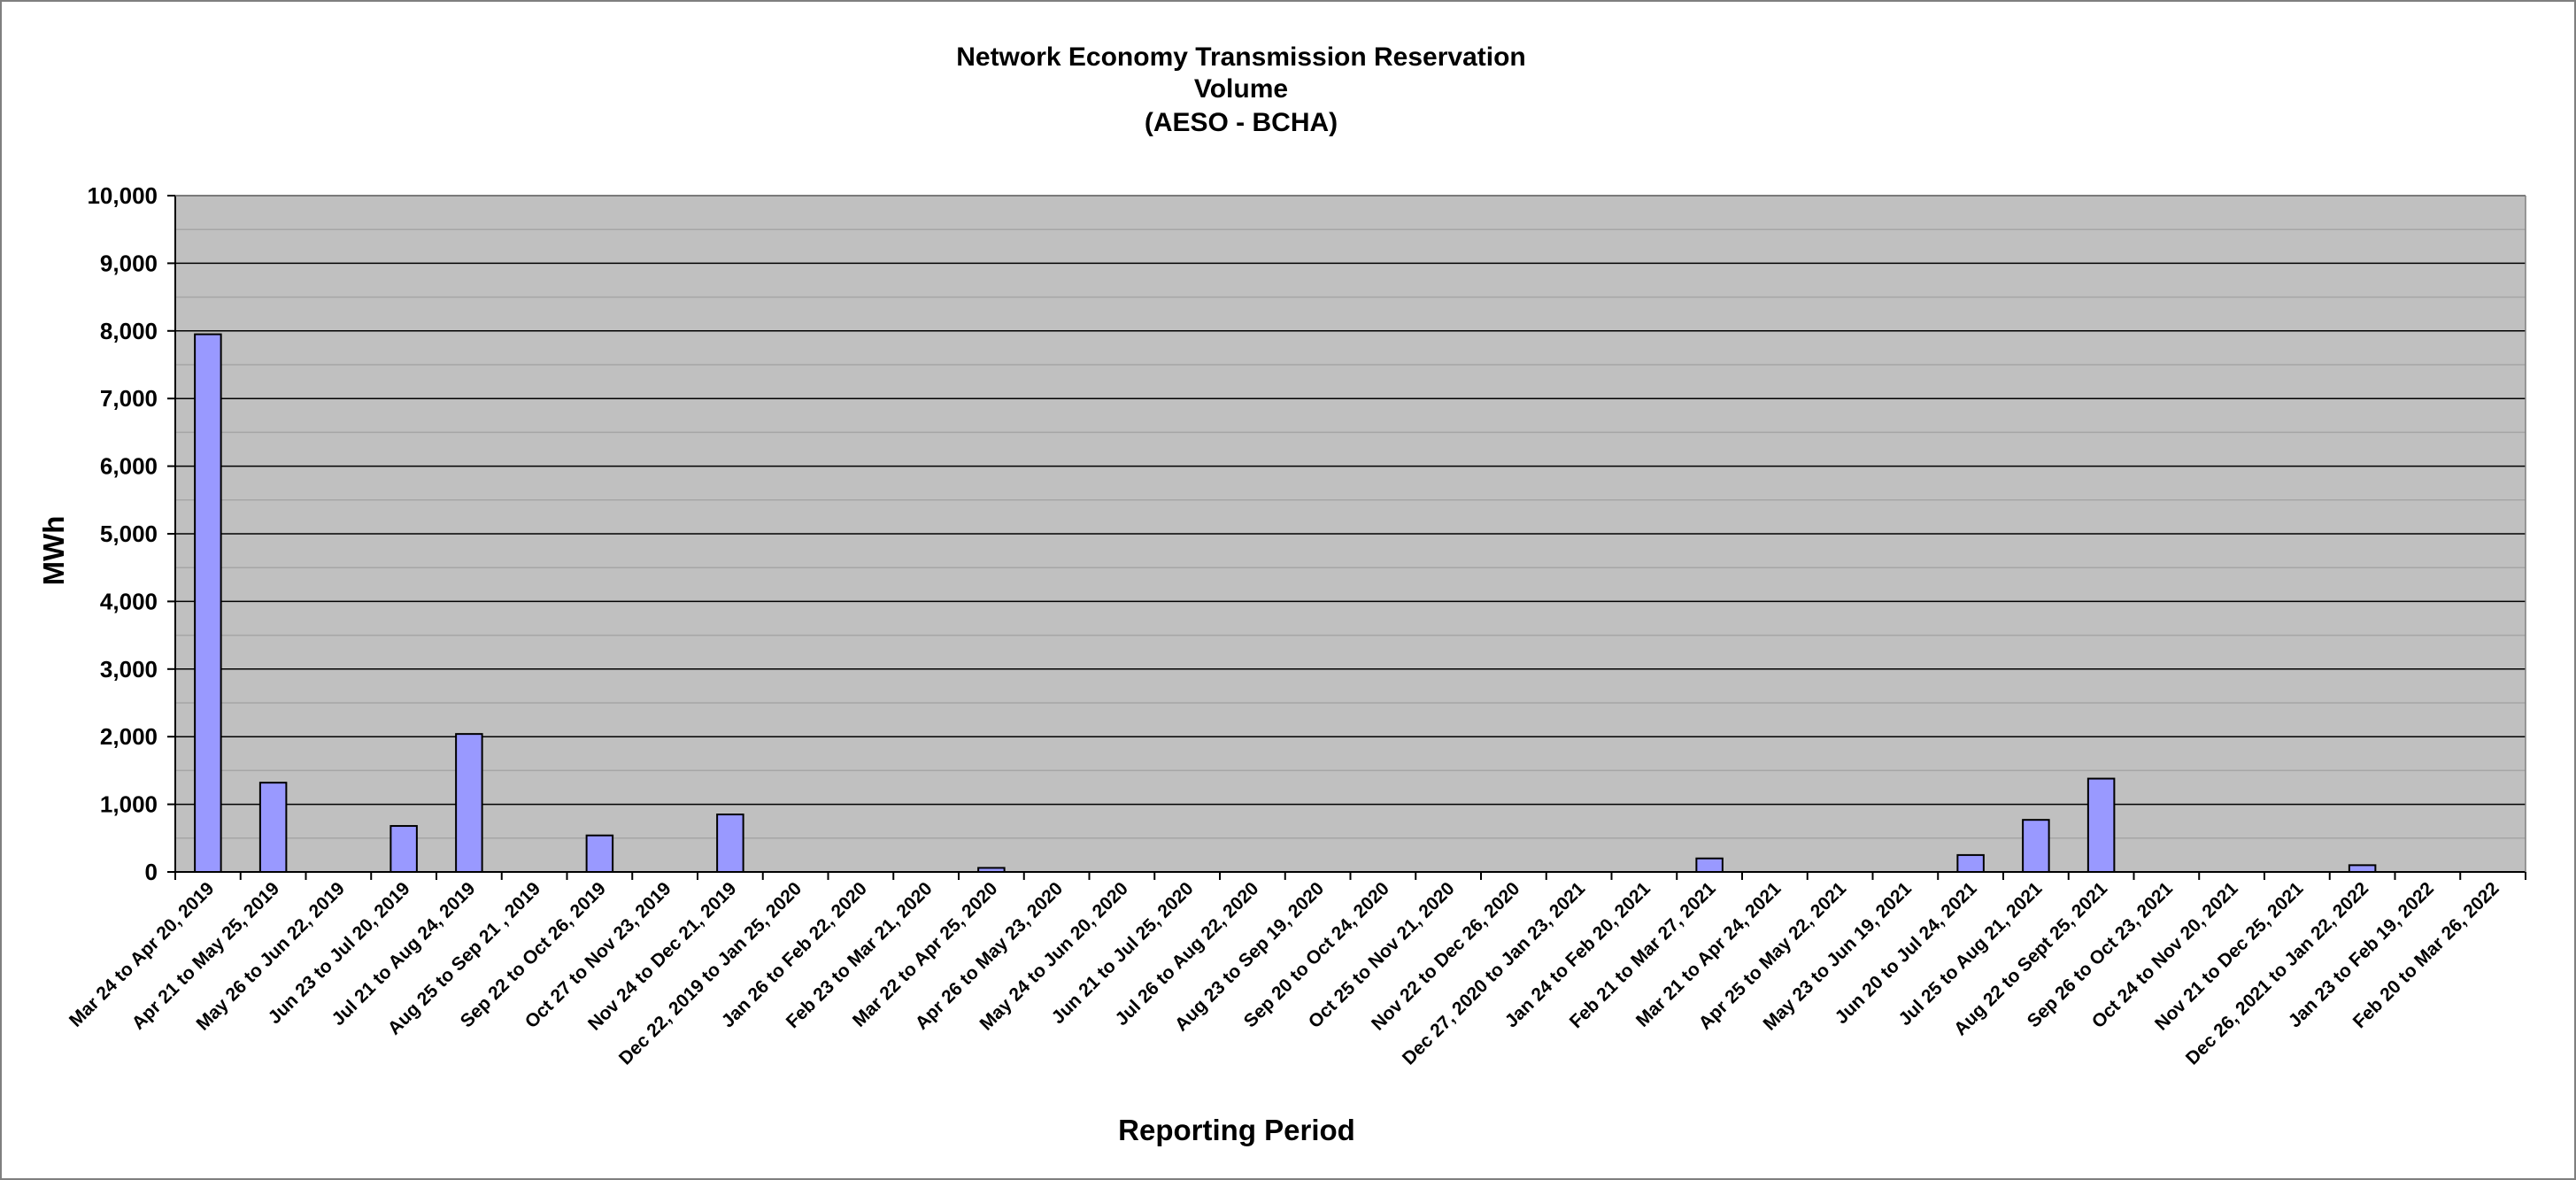  What do you see at coordinates (151, 872) in the screenshot?
I see `y-tick-label: 0` at bounding box center [151, 872].